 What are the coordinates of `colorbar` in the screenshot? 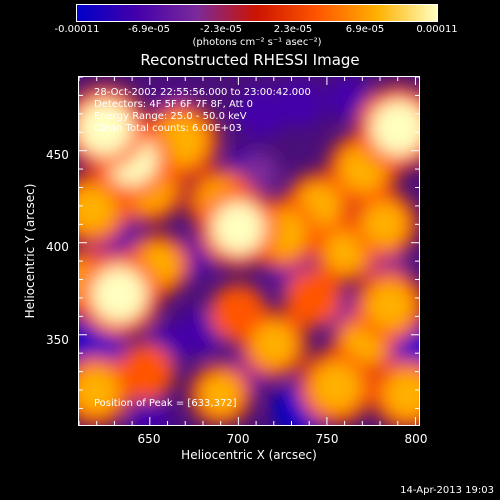 It's located at (257, 13).